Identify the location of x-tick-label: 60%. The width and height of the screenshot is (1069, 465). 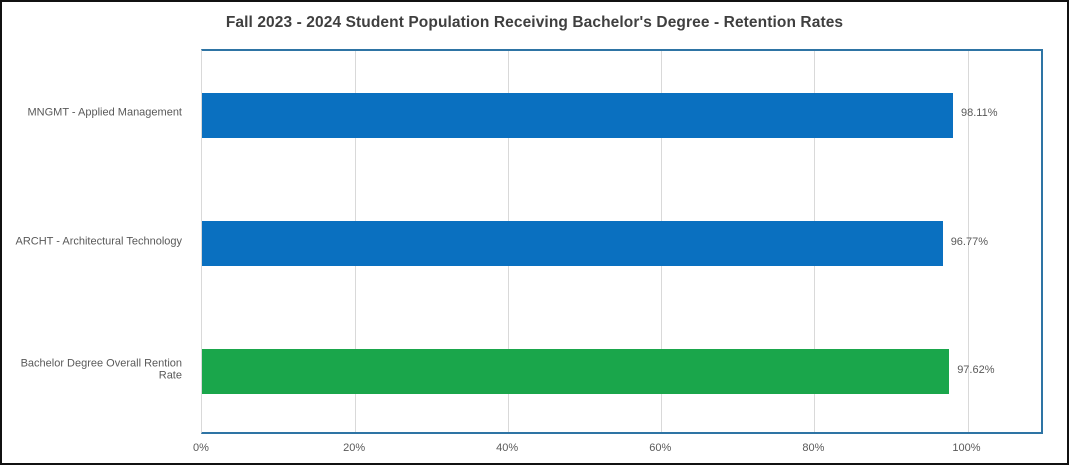
(660, 448).